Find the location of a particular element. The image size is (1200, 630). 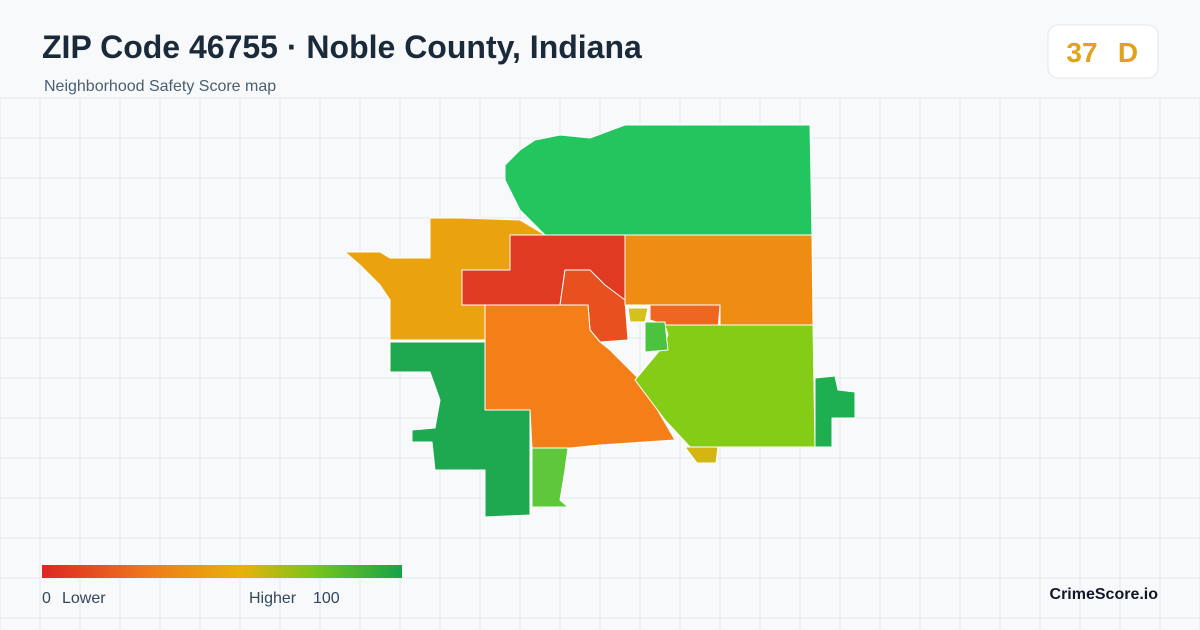

legend-min: 0 is located at coordinates (46, 598).